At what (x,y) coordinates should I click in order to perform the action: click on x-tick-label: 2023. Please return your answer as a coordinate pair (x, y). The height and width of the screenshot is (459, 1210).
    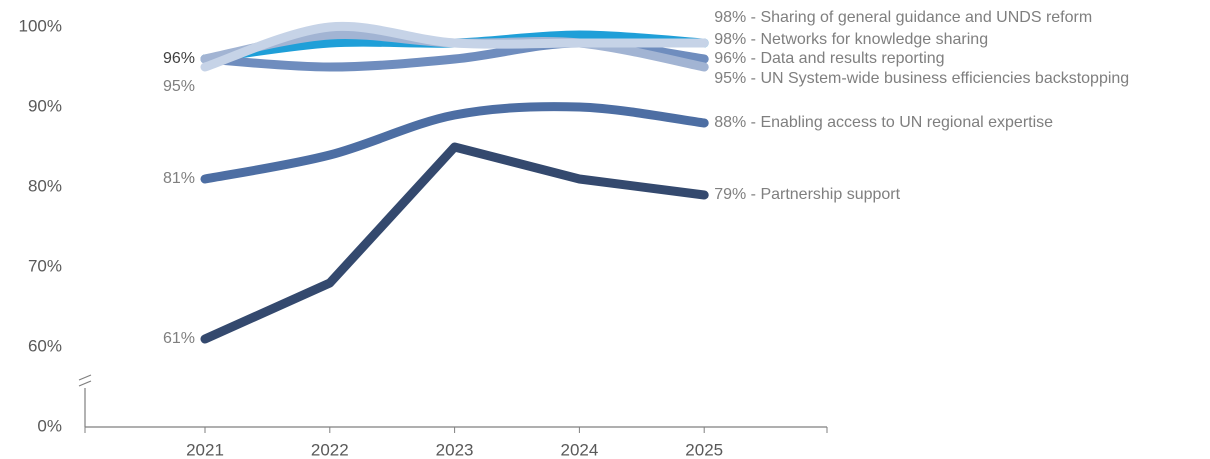
    Looking at the image, I should click on (455, 449).